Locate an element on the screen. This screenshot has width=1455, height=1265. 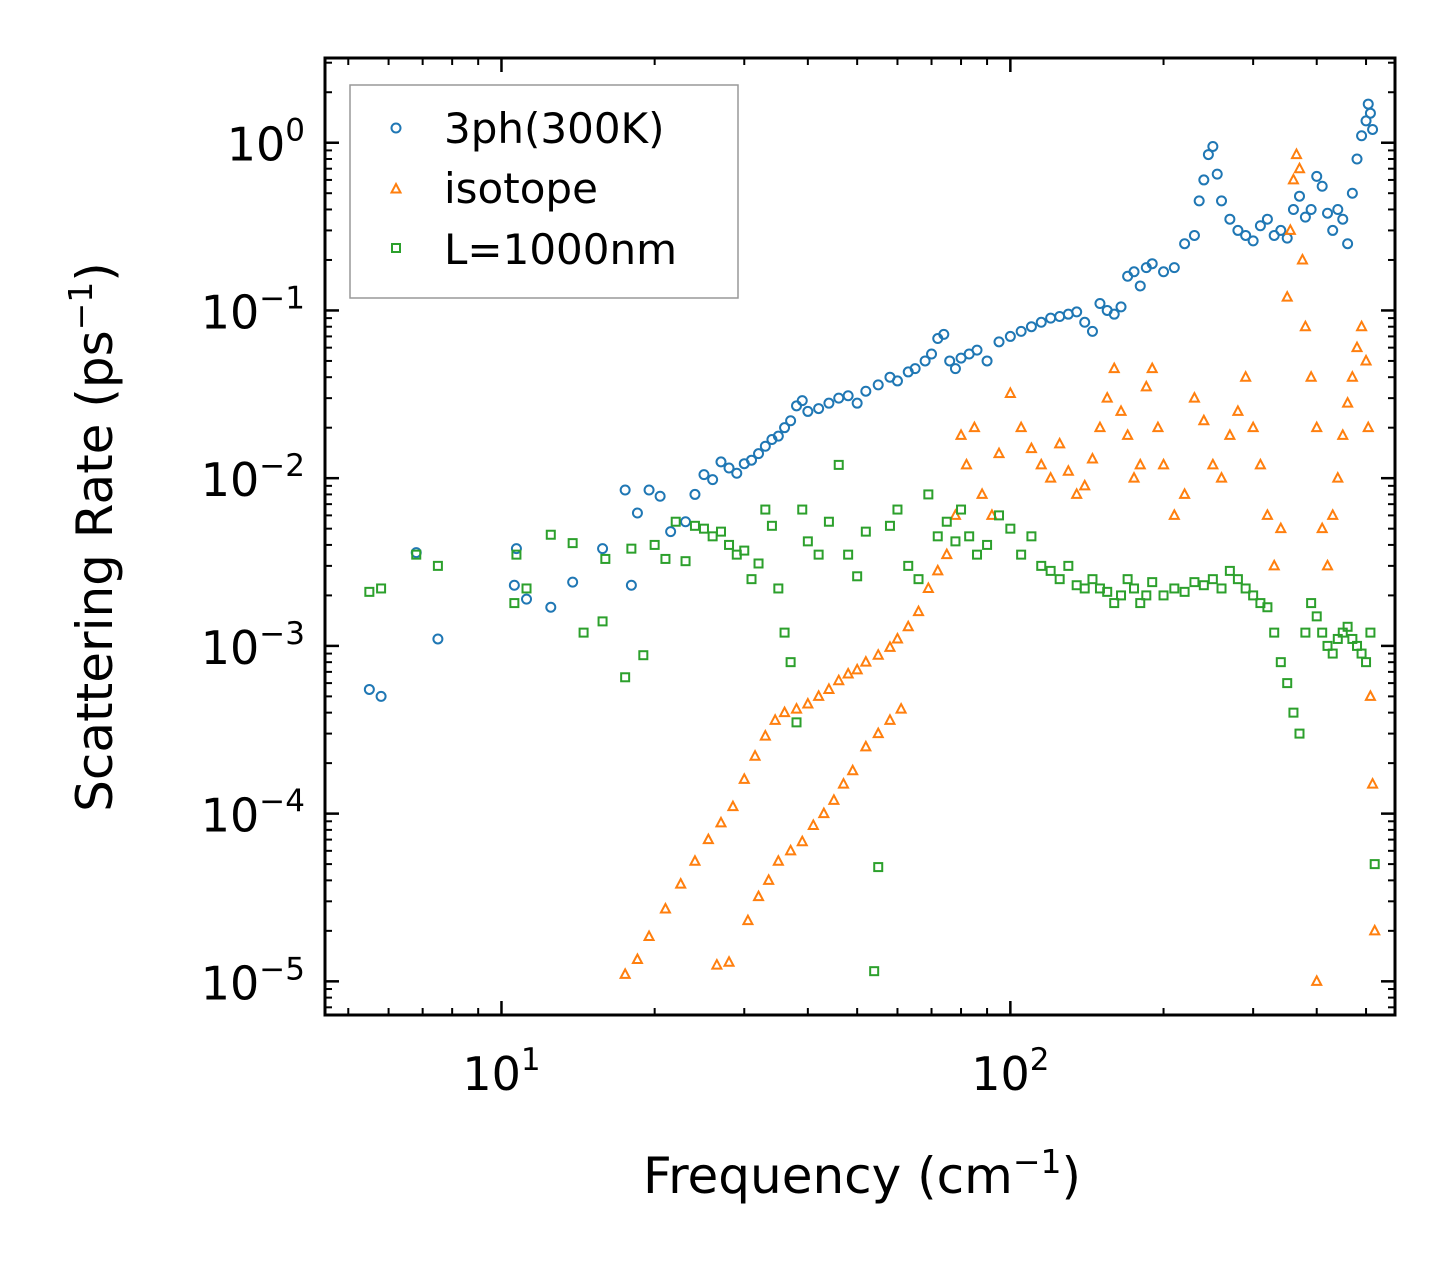
legend-marker-circle is located at coordinates (396, 128).